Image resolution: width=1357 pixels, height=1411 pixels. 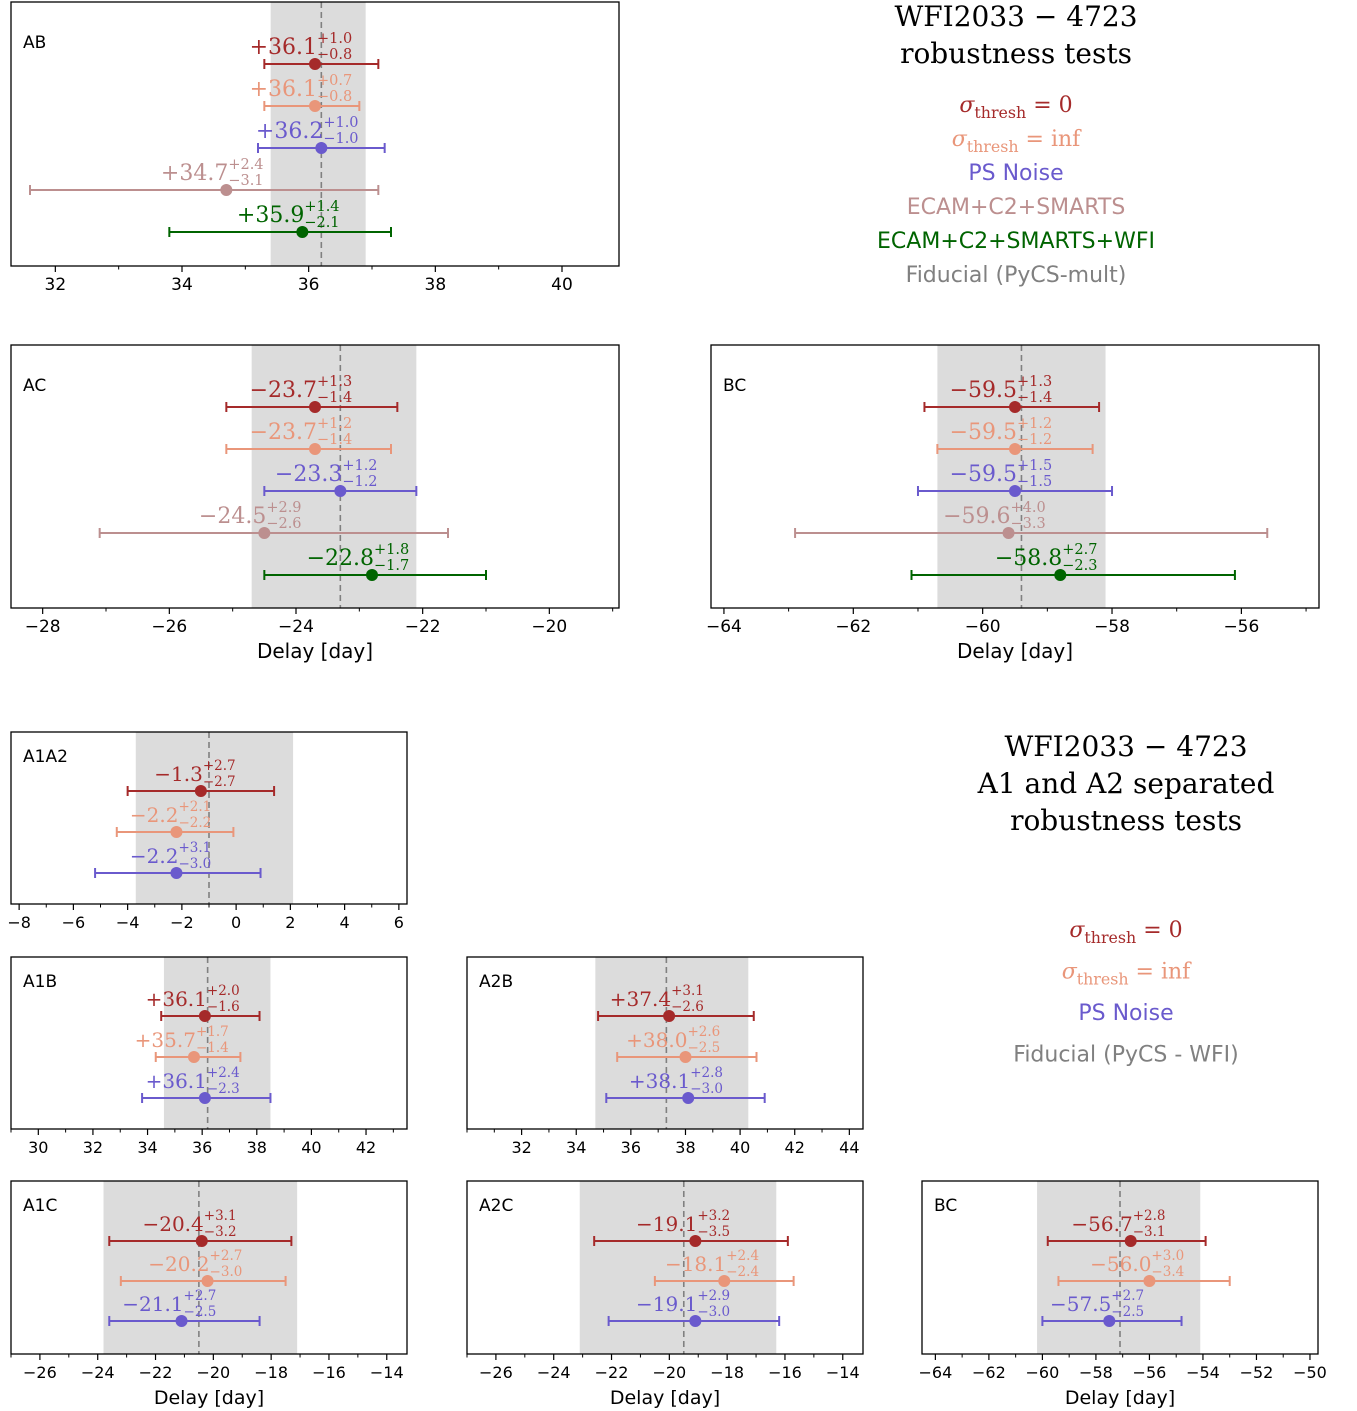 I want to click on value-main: −2.2, so click(x=154, y=856).